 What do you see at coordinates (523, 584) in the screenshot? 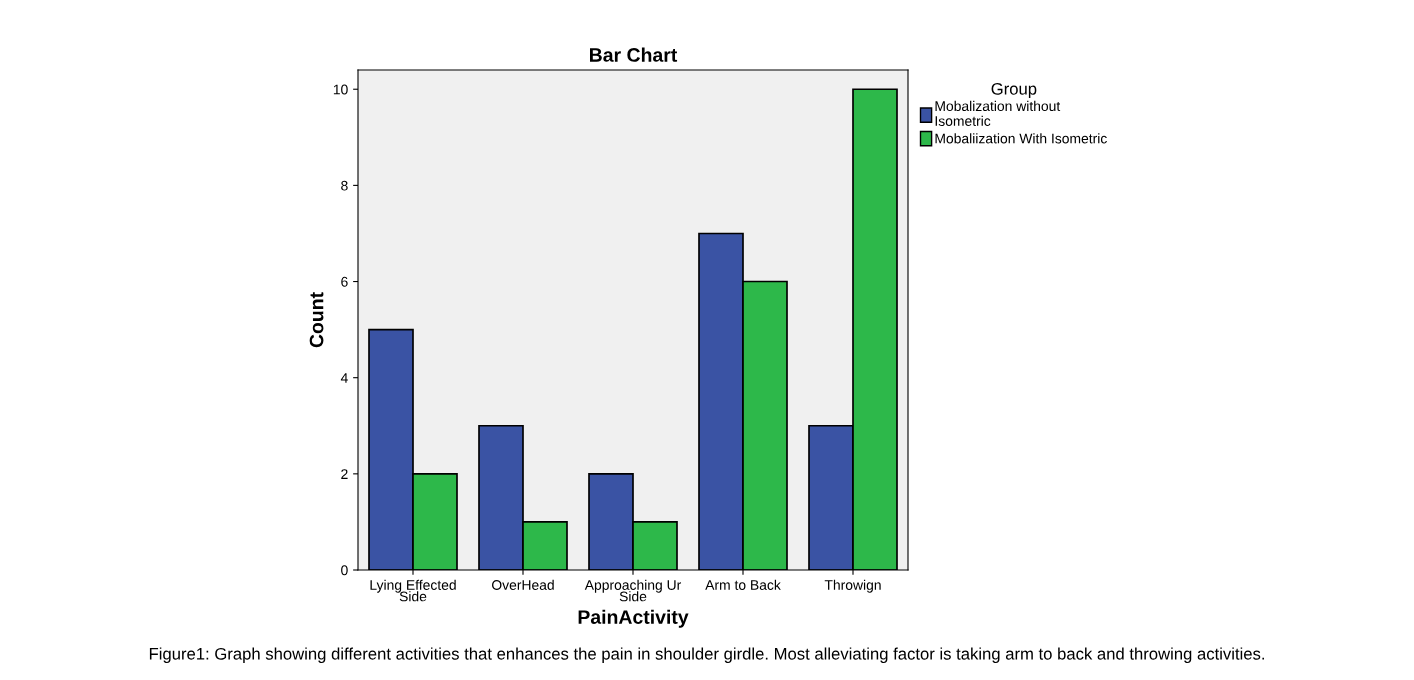
I see `x-tick-label: OverHead` at bounding box center [523, 584].